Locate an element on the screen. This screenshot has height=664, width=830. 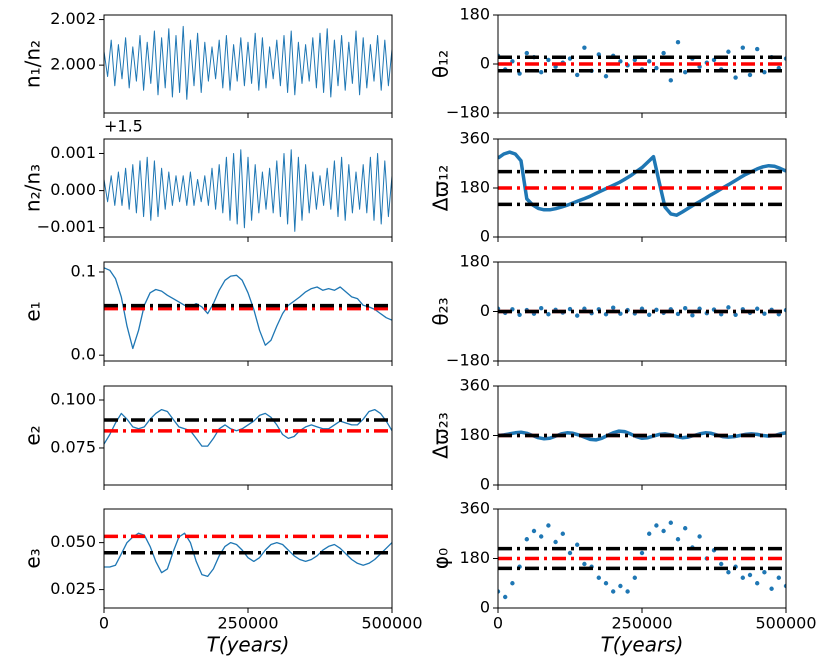
y-tick-label: 2.002 is located at coordinates (73, 18).